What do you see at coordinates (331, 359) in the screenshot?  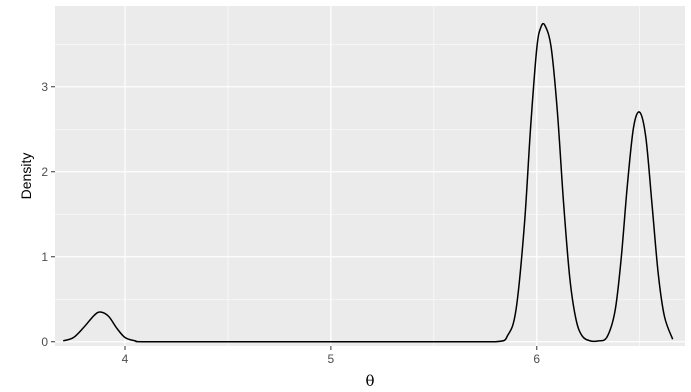 I see `x-tick-label: 5` at bounding box center [331, 359].